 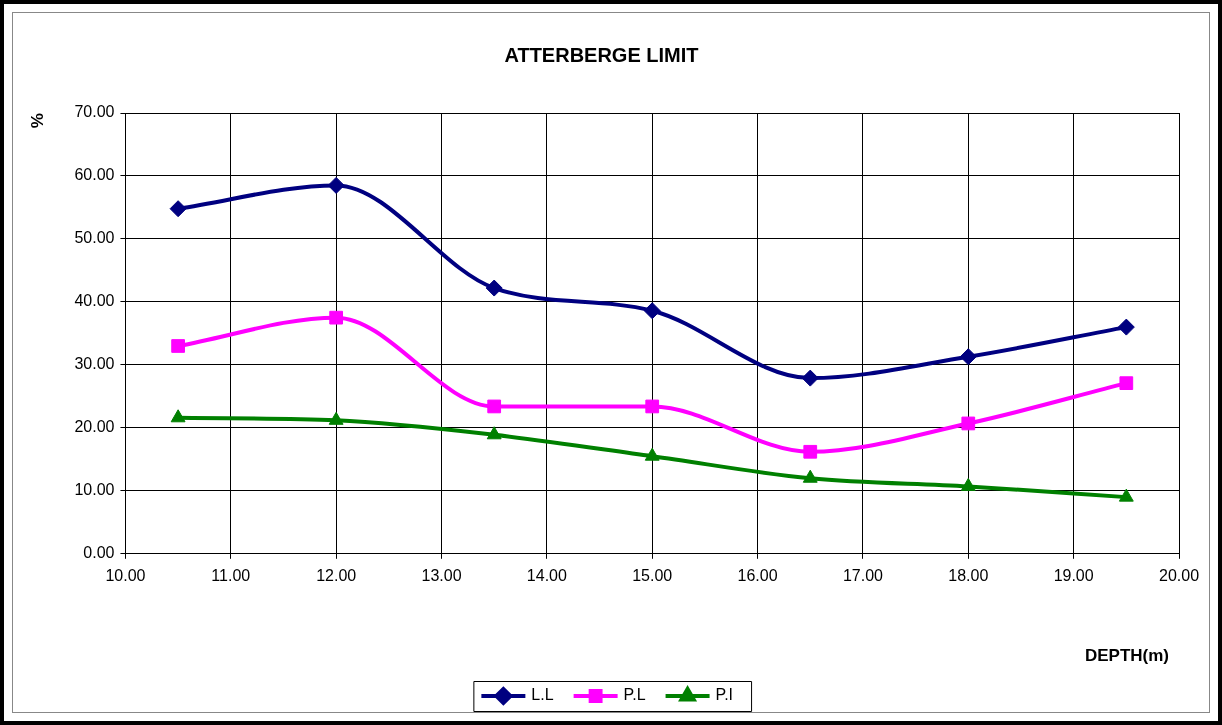 What do you see at coordinates (863, 575) in the screenshot?
I see `x-tick-label: 17.00` at bounding box center [863, 575].